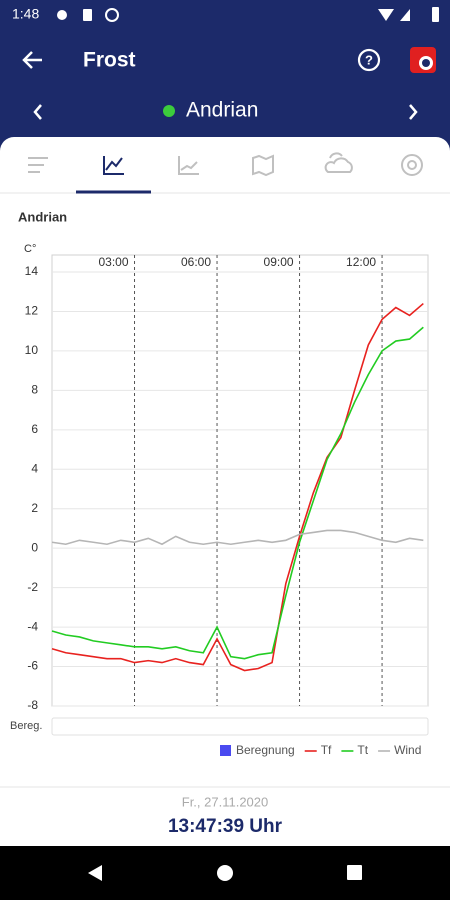 The image size is (450, 900). Describe the element at coordinates (413, 112) in the screenshot. I see `next-station` at that location.